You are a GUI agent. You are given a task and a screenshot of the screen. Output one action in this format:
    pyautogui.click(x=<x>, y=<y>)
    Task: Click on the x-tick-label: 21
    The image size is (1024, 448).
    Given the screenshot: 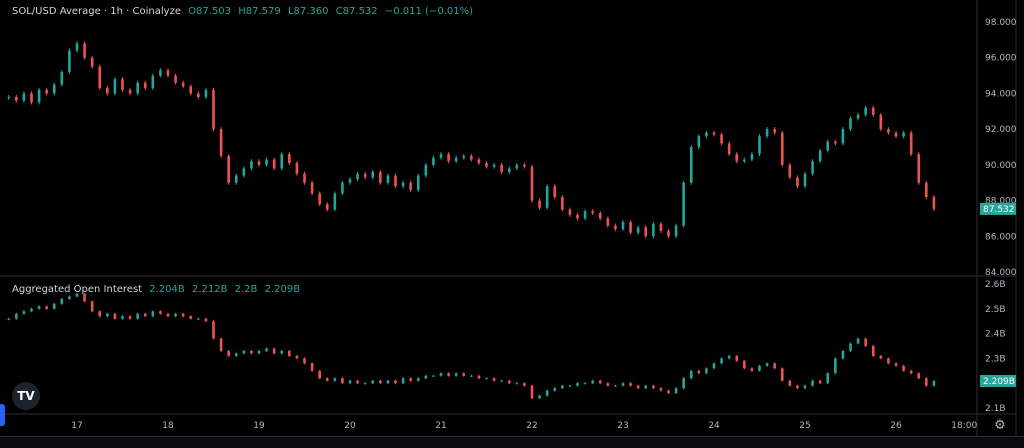 What is the action you would take?
    pyautogui.click(x=440, y=426)
    